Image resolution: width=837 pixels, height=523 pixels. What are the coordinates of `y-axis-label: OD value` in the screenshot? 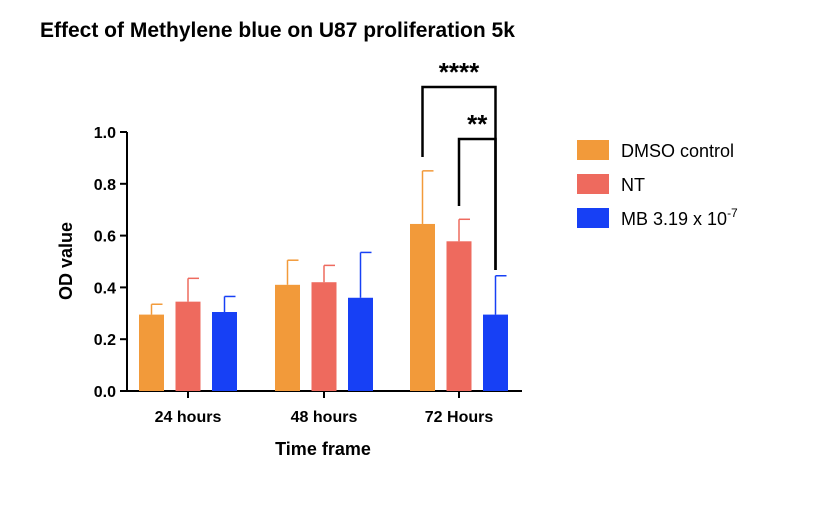 It's located at (66, 261).